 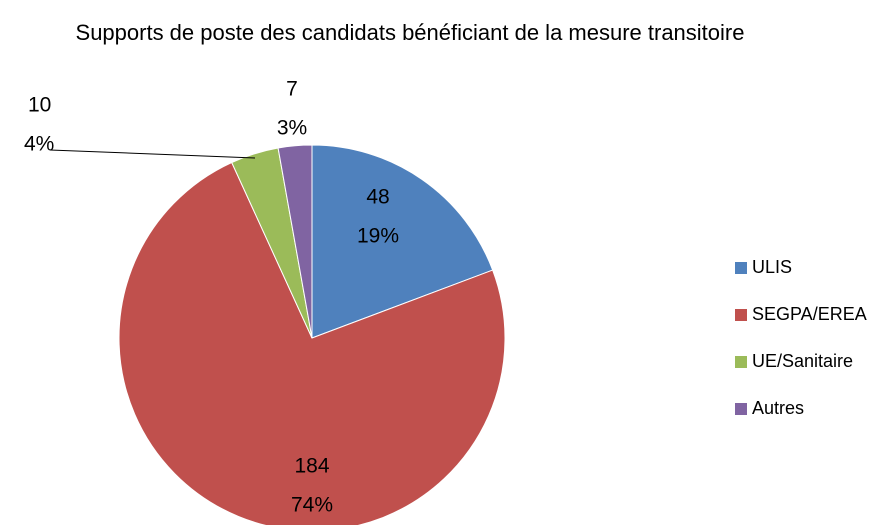 What do you see at coordinates (312, 505) in the screenshot?
I see `percent-label: 74%` at bounding box center [312, 505].